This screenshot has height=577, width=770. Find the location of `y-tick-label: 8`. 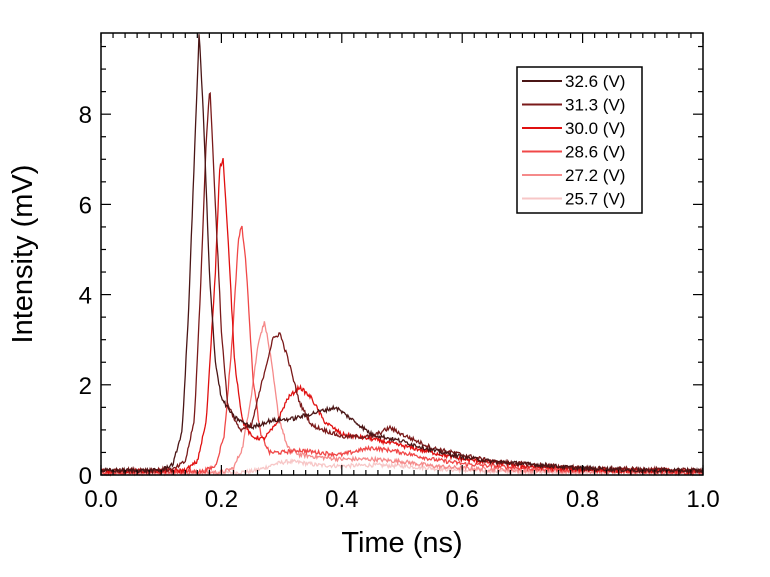

y-tick-label: 8 is located at coordinates (85, 115).